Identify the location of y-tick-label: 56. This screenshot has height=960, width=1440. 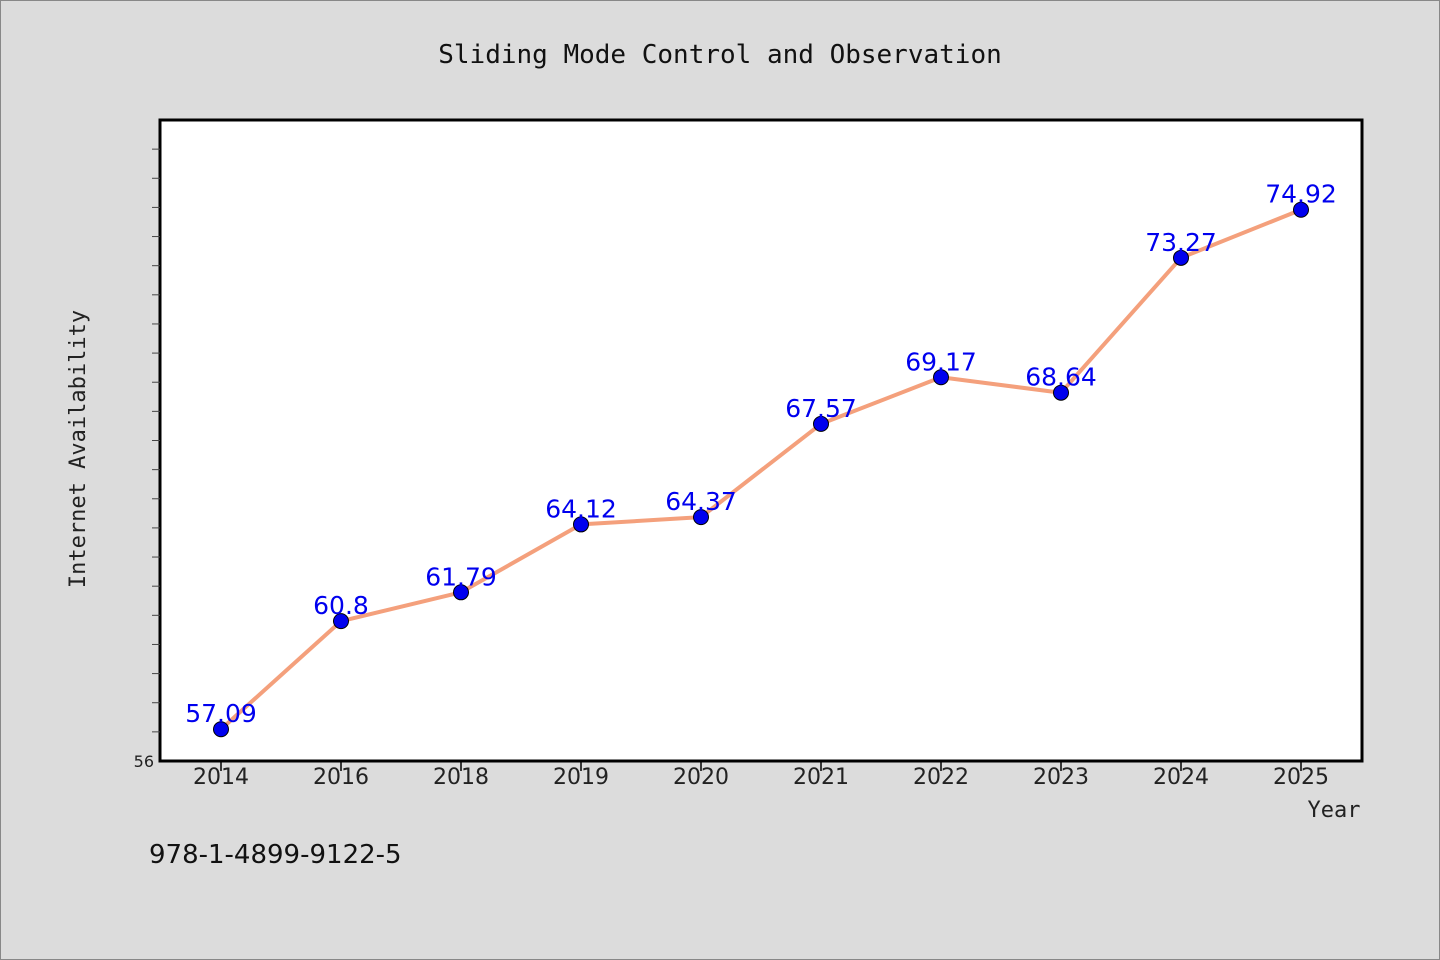
(144, 761).